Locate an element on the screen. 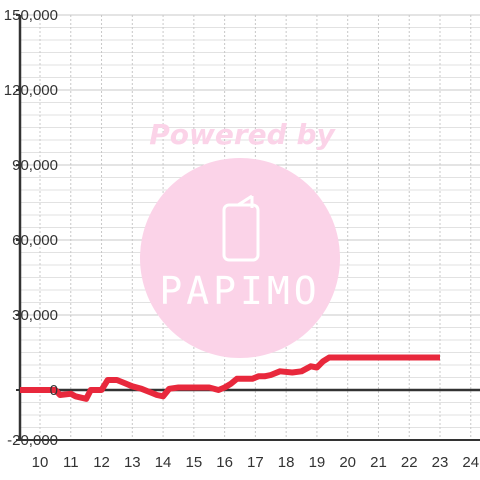  y-tick-label: 60,000 is located at coordinates (35, 240).